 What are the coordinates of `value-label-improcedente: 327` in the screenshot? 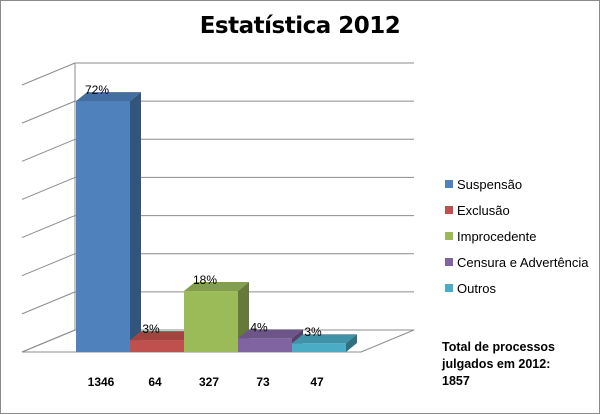 It's located at (209, 382).